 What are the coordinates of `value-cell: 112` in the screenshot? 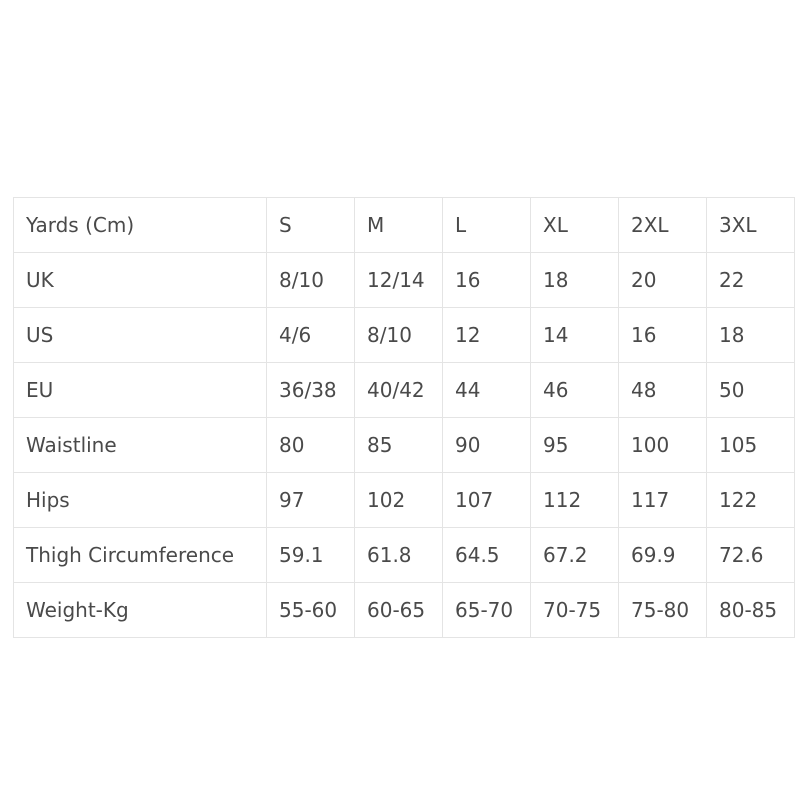 It's located at (574, 500).